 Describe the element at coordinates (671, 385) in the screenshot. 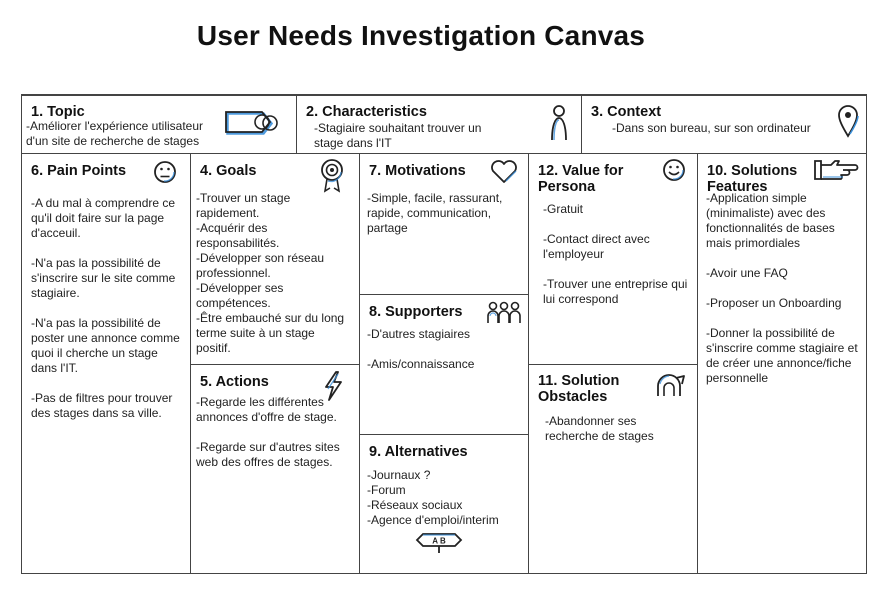

I see `hurdle-icon` at that location.